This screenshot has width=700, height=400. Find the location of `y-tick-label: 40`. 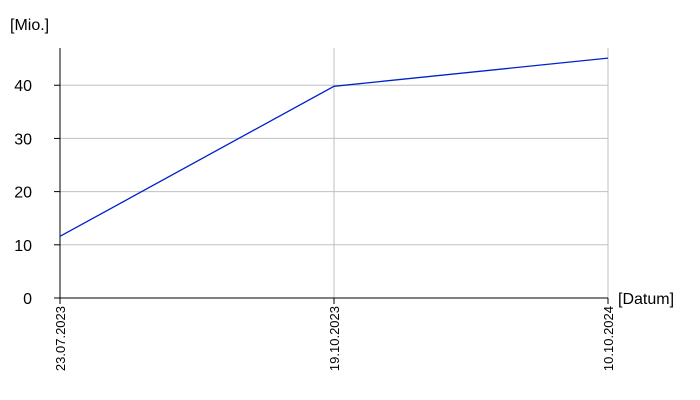

y-tick-label: 40 is located at coordinates (23, 86).